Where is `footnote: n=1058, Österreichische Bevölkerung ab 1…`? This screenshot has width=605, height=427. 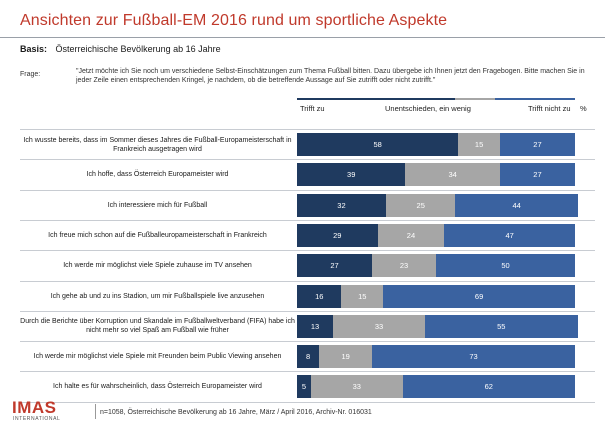 footnote: n=1058, Österreichische Bevölkerung ab 1… is located at coordinates (236, 412).